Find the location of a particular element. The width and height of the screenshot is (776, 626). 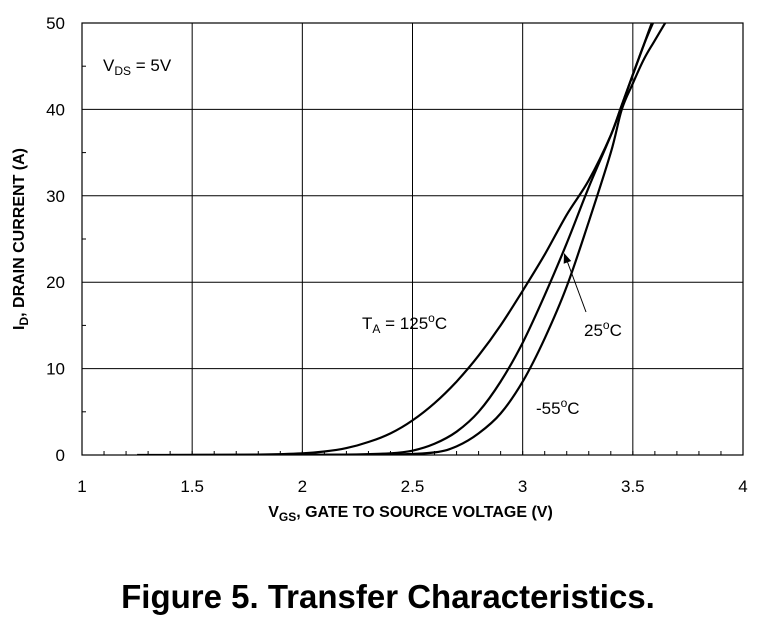

x-tick-label: 2 is located at coordinates (302, 486).